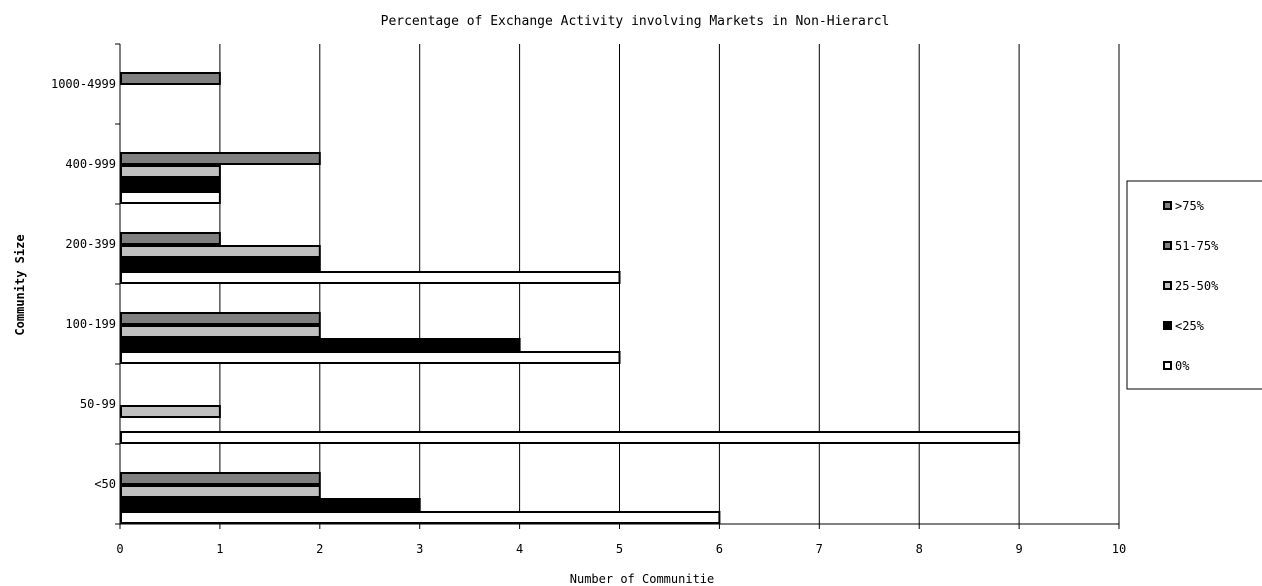  Describe the element at coordinates (105, 484) in the screenshot. I see `y-tick-label: <50` at that location.